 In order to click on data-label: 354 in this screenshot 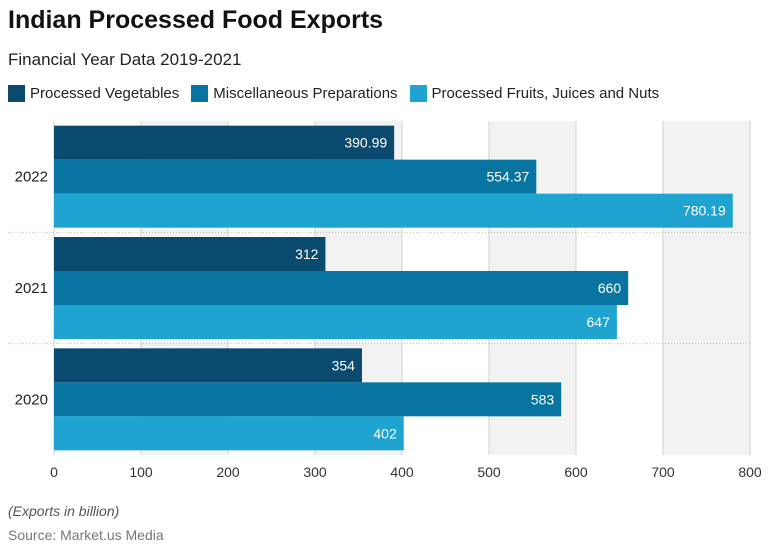, I will do `click(344, 365)`.